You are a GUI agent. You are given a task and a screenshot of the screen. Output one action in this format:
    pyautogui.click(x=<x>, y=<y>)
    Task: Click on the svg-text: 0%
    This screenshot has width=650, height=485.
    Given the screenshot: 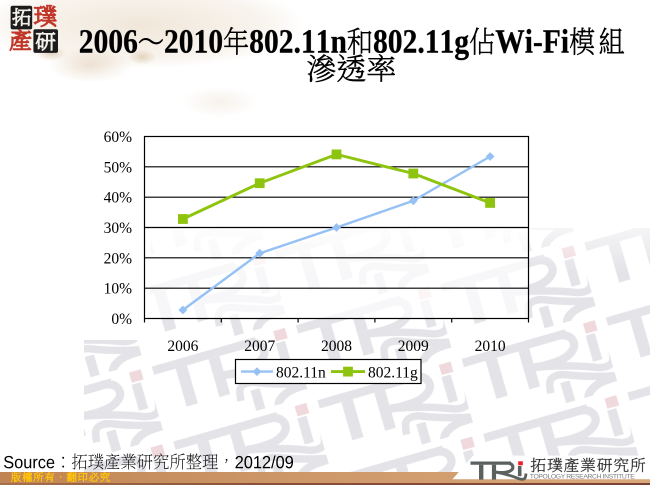 What is the action you would take?
    pyautogui.click(x=121, y=319)
    